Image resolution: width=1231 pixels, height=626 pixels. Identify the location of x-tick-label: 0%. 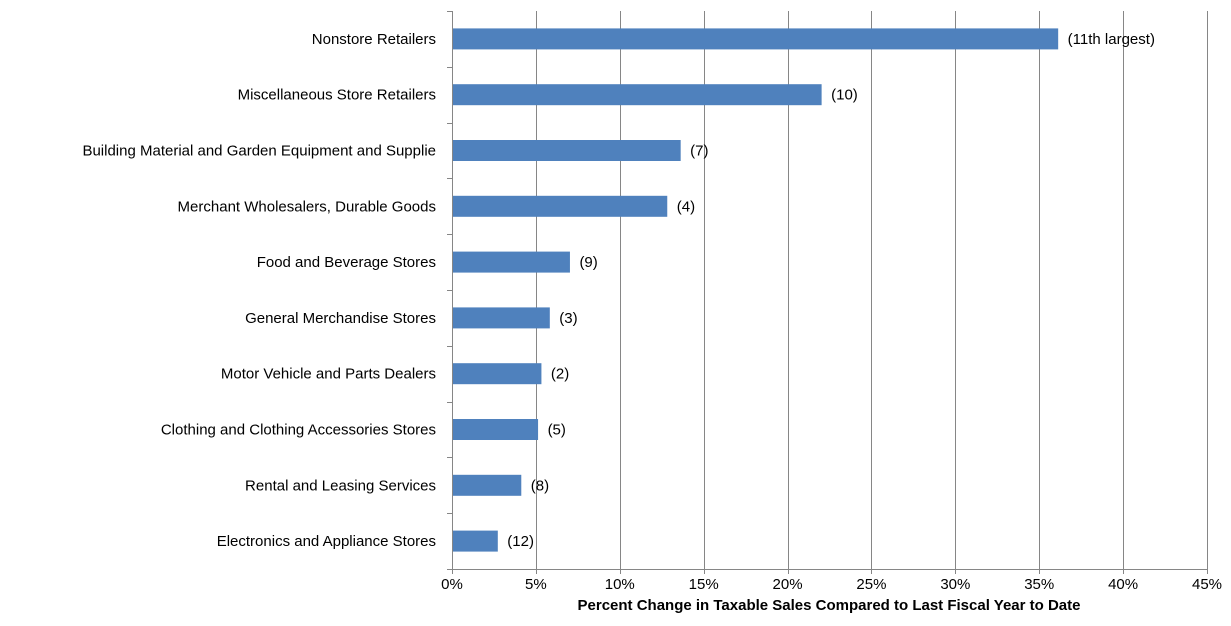
(452, 584).